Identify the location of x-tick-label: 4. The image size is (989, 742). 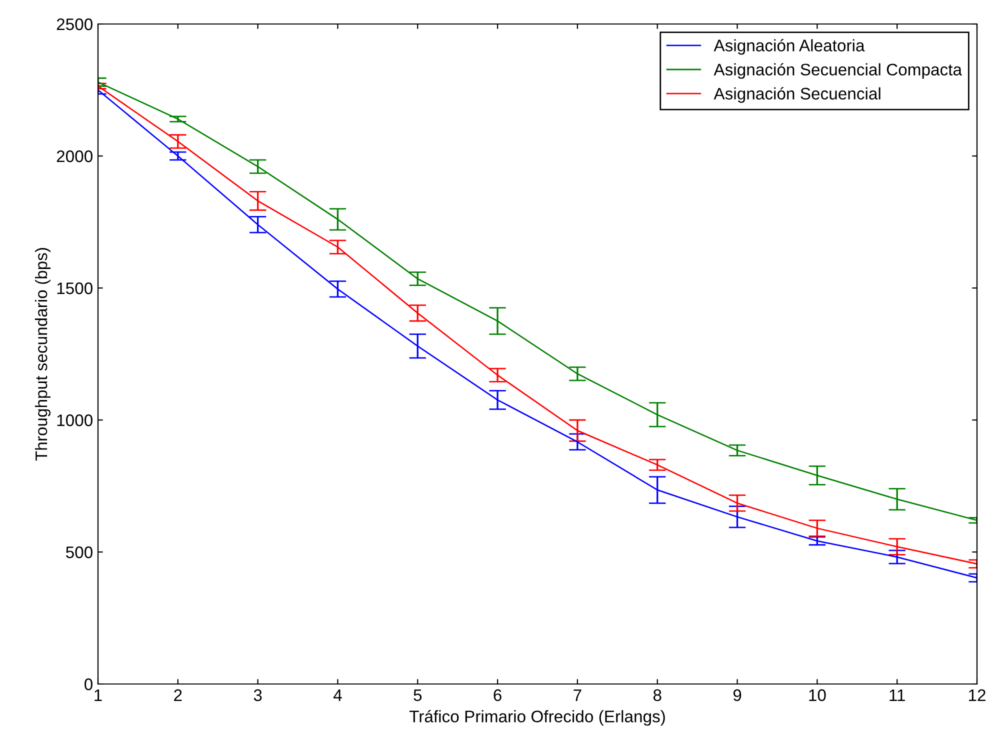
(337, 695).